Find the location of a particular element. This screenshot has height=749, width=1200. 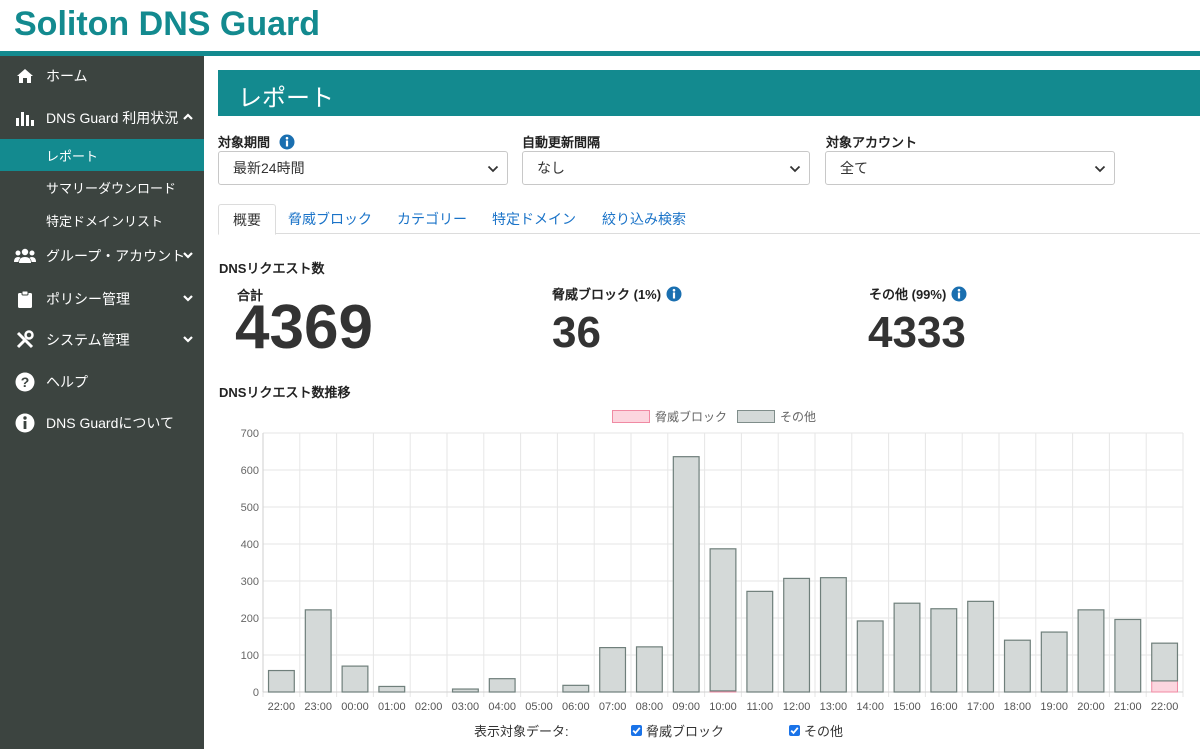

home-icon is located at coordinates (25, 76).